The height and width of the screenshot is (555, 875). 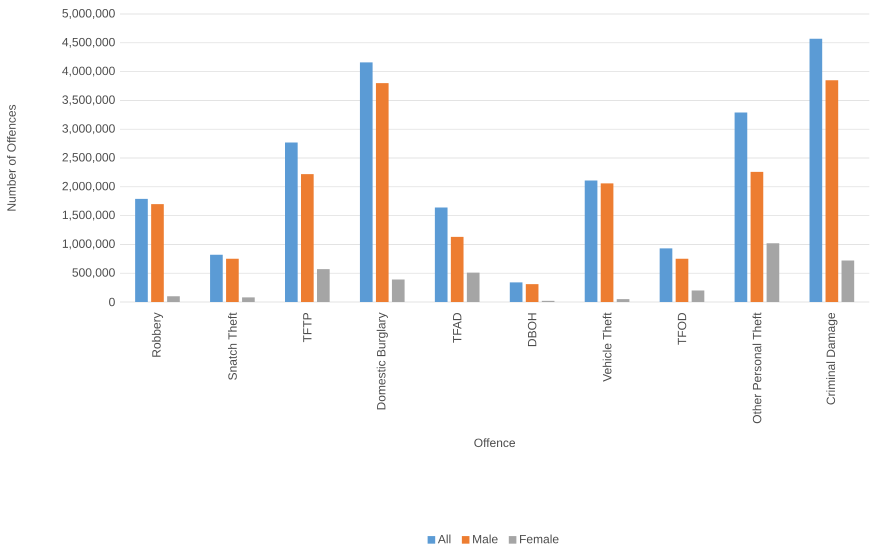 I want to click on x-tick-label: Vehicle Theft, so click(x=607, y=347).